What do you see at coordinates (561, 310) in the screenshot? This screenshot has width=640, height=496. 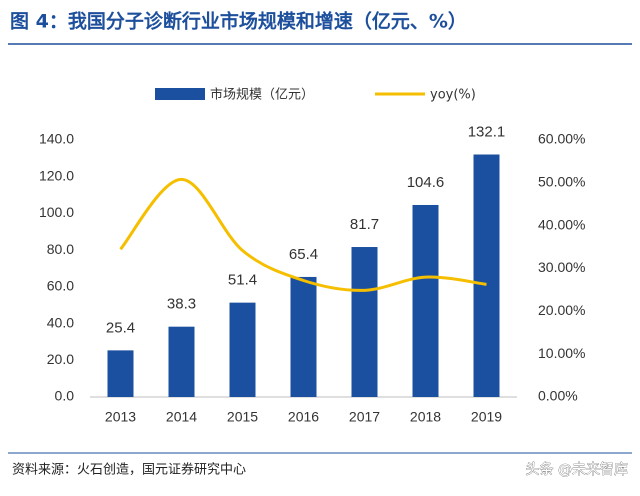 I see `y2-tick-label: 20.00%` at bounding box center [561, 310].